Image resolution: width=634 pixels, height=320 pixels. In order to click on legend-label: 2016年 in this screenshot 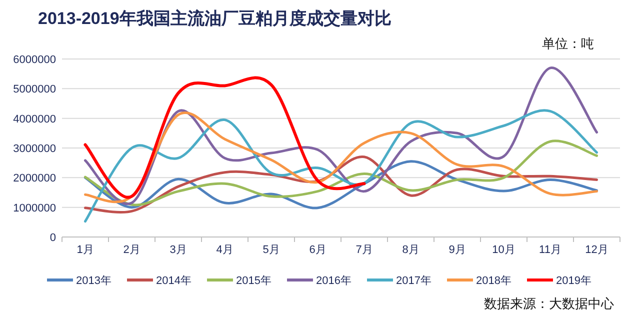, I will do `click(334, 281)`.